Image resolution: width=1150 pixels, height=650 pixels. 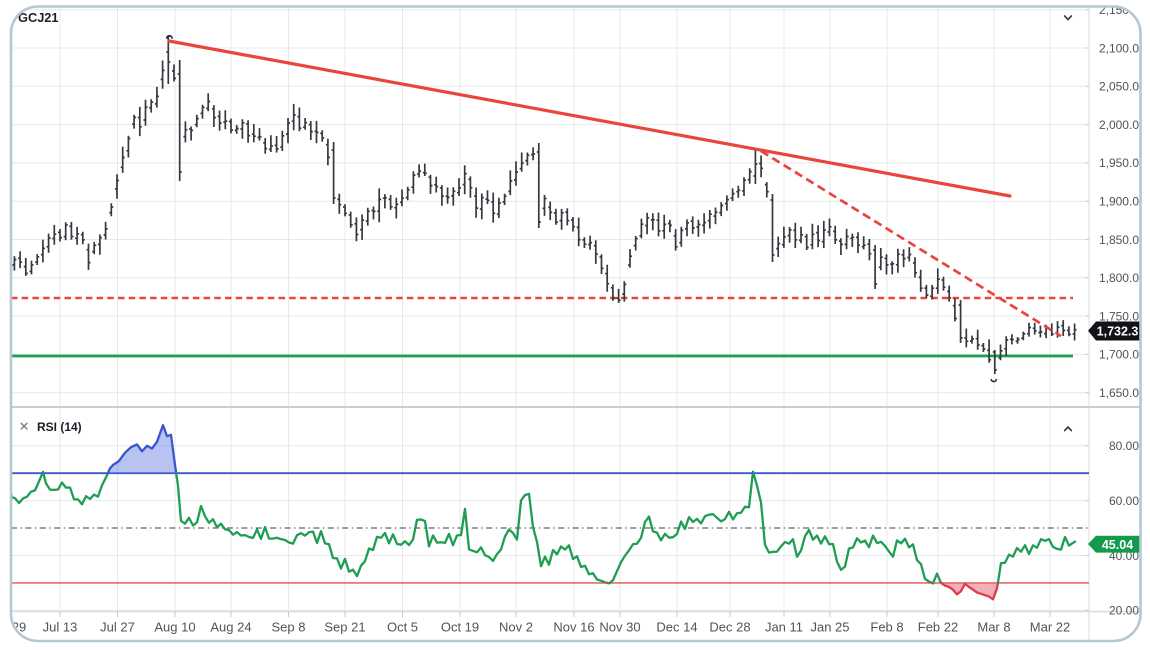 I want to click on svg-text: Feb 8, so click(x=886, y=627).